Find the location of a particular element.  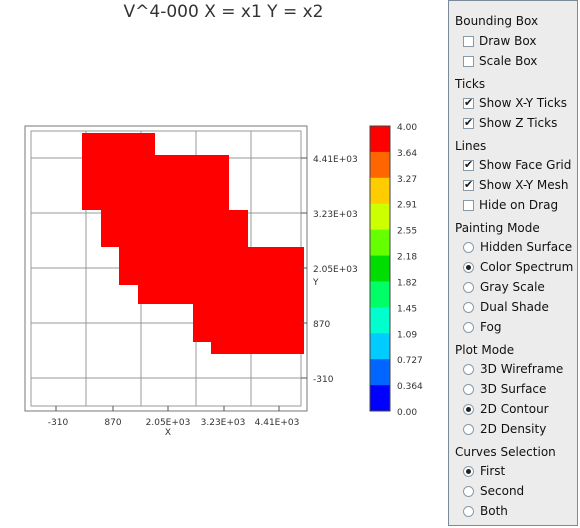

scale-box-checkbox: Scale Box is located at coordinates (500, 61).